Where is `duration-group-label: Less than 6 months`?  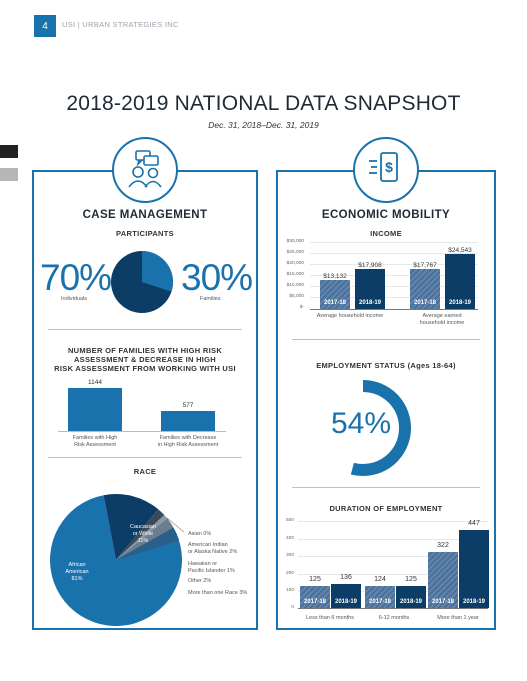 duration-group-label: Less than 6 months is located at coordinates (329, 618).